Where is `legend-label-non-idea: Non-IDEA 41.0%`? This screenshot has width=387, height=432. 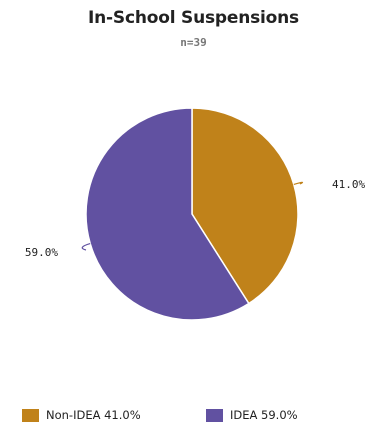
legend-label-non-idea: Non-IDEA 41.0% is located at coordinates (93, 415).